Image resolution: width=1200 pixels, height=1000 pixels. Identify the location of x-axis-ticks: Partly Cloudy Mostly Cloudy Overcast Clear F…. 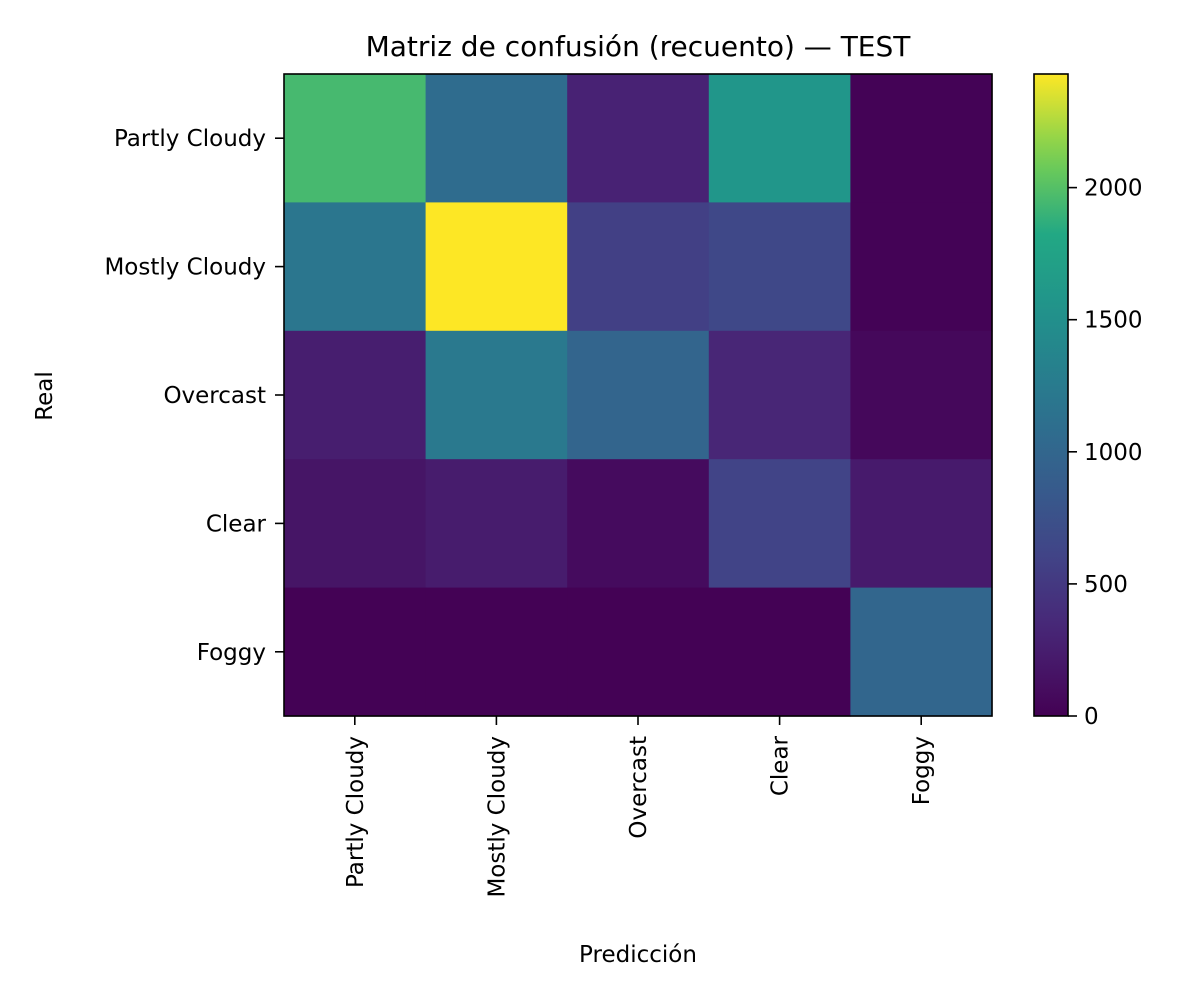
(639, 807).